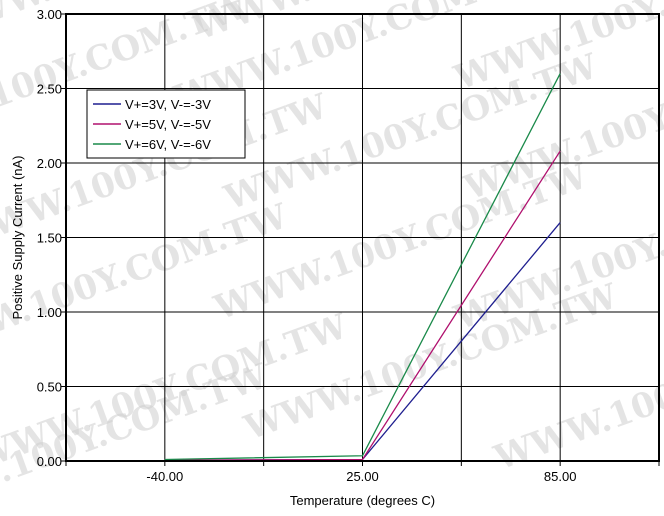  Describe the element at coordinates (17, 237) in the screenshot. I see `y-axis-title: Positive Supply Current (nA)` at that location.